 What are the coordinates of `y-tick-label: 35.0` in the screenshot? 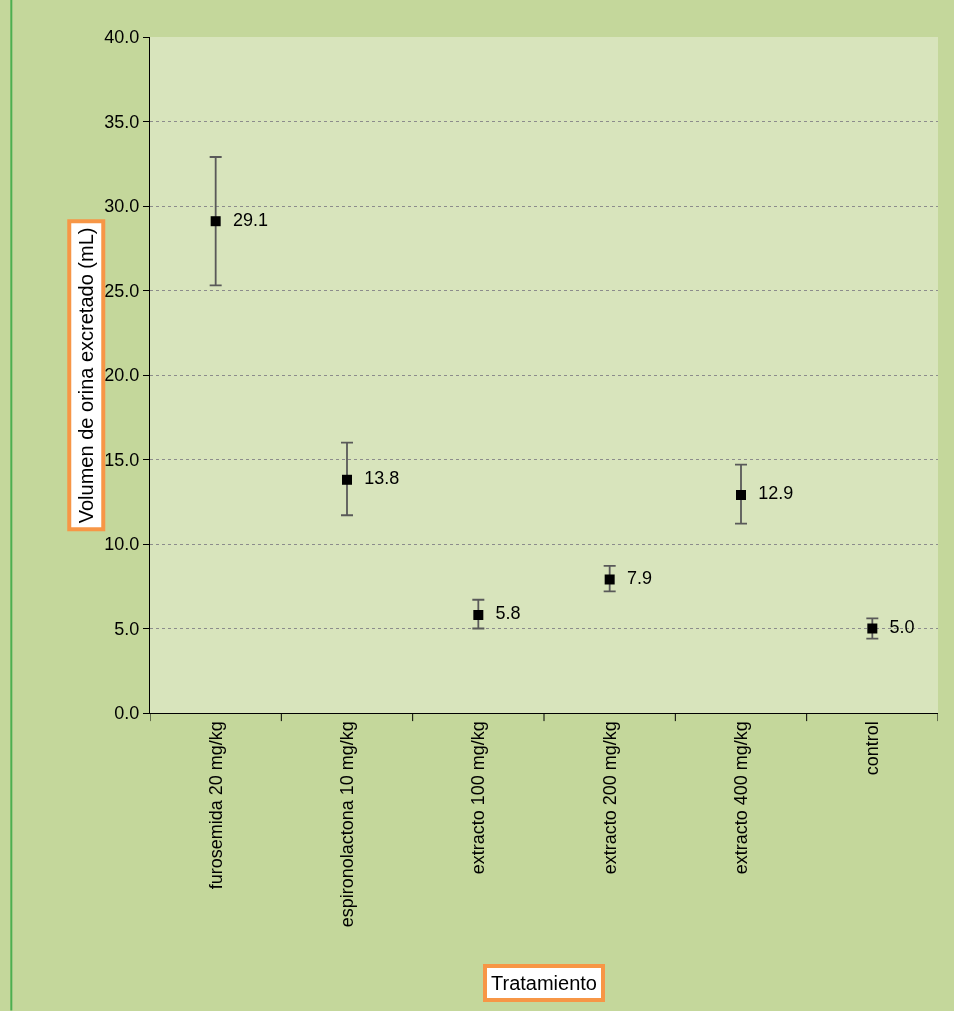 It's located at (122, 121).